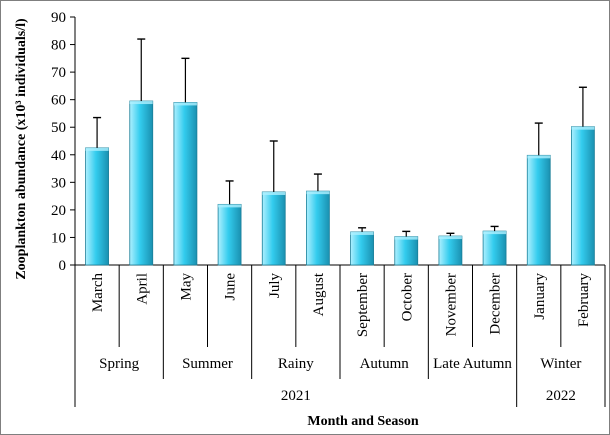 The image size is (610, 435). Describe the element at coordinates (538, 210) in the screenshot. I see `bar-january` at that location.